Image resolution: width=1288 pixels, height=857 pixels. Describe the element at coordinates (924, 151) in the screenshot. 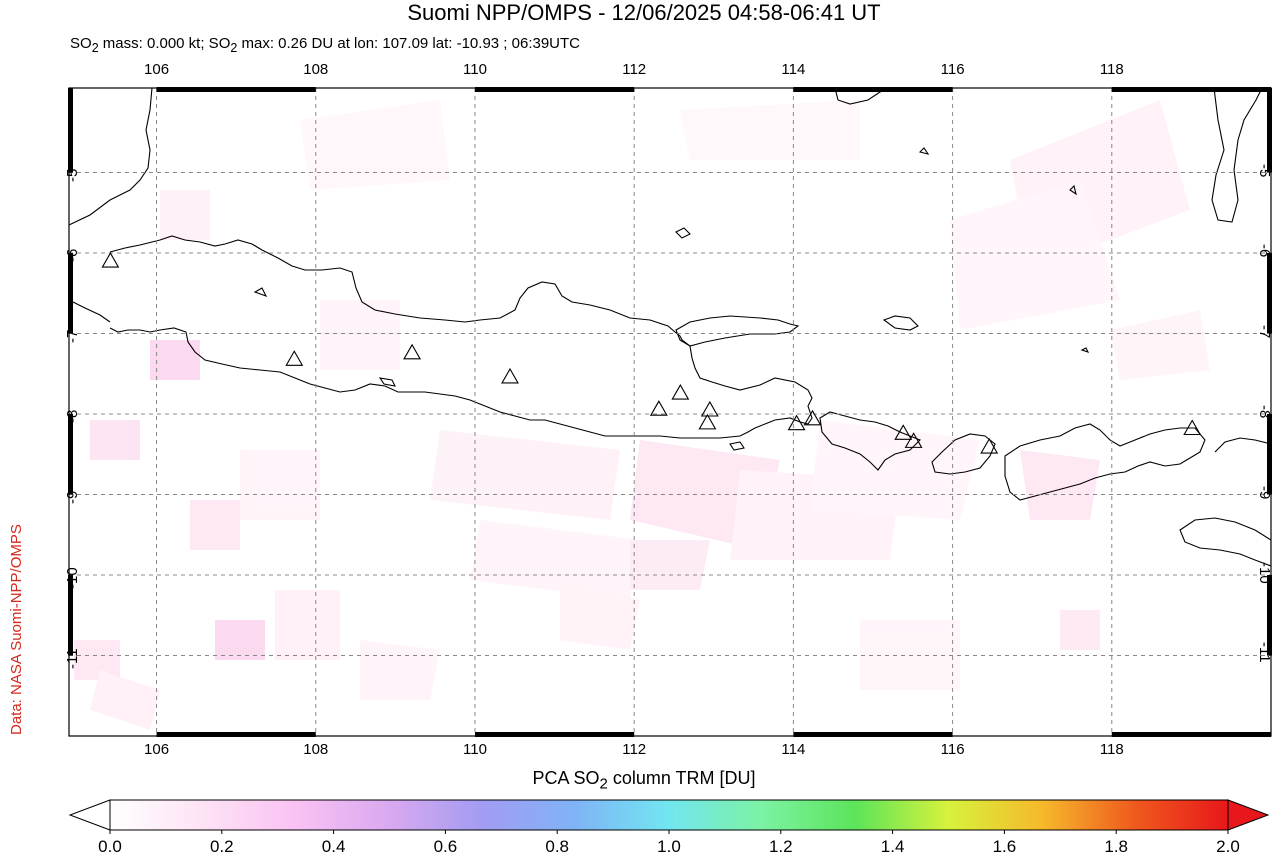

I see `coastline-islet-a` at that location.